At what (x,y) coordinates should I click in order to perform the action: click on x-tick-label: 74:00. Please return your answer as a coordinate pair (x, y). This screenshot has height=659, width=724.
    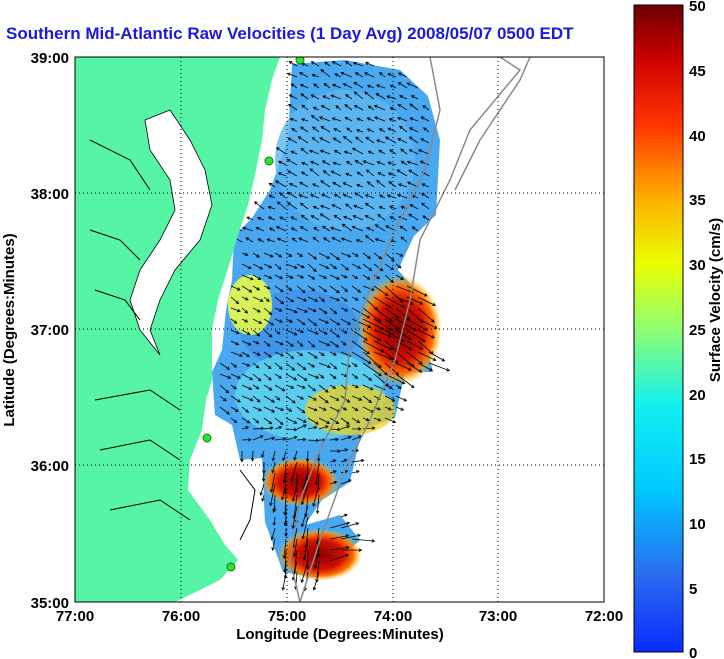
    Looking at the image, I should click on (393, 616).